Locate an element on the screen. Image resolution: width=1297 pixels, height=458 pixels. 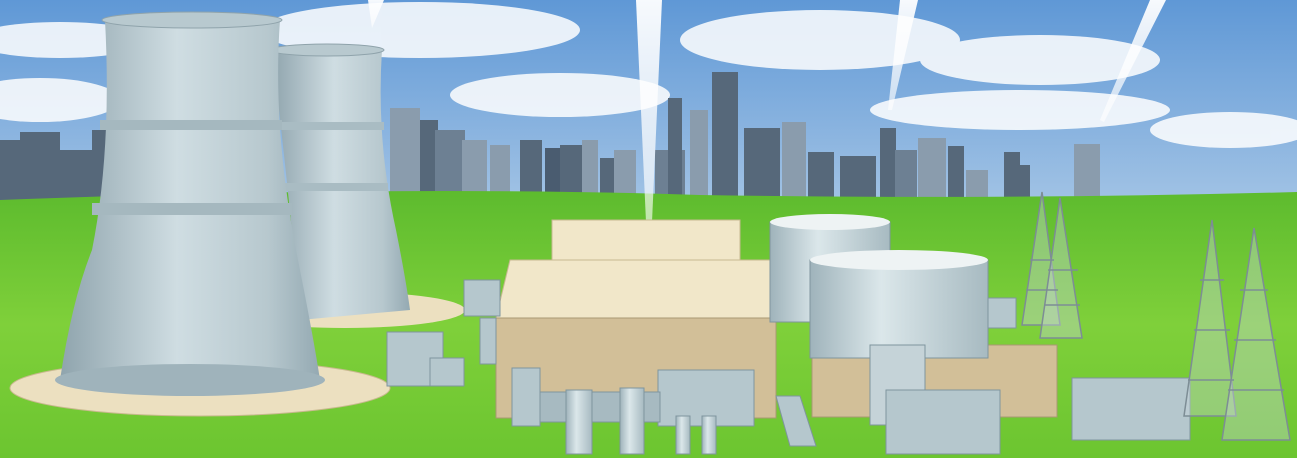
transmission-towers is located at coordinates (1156, 316).